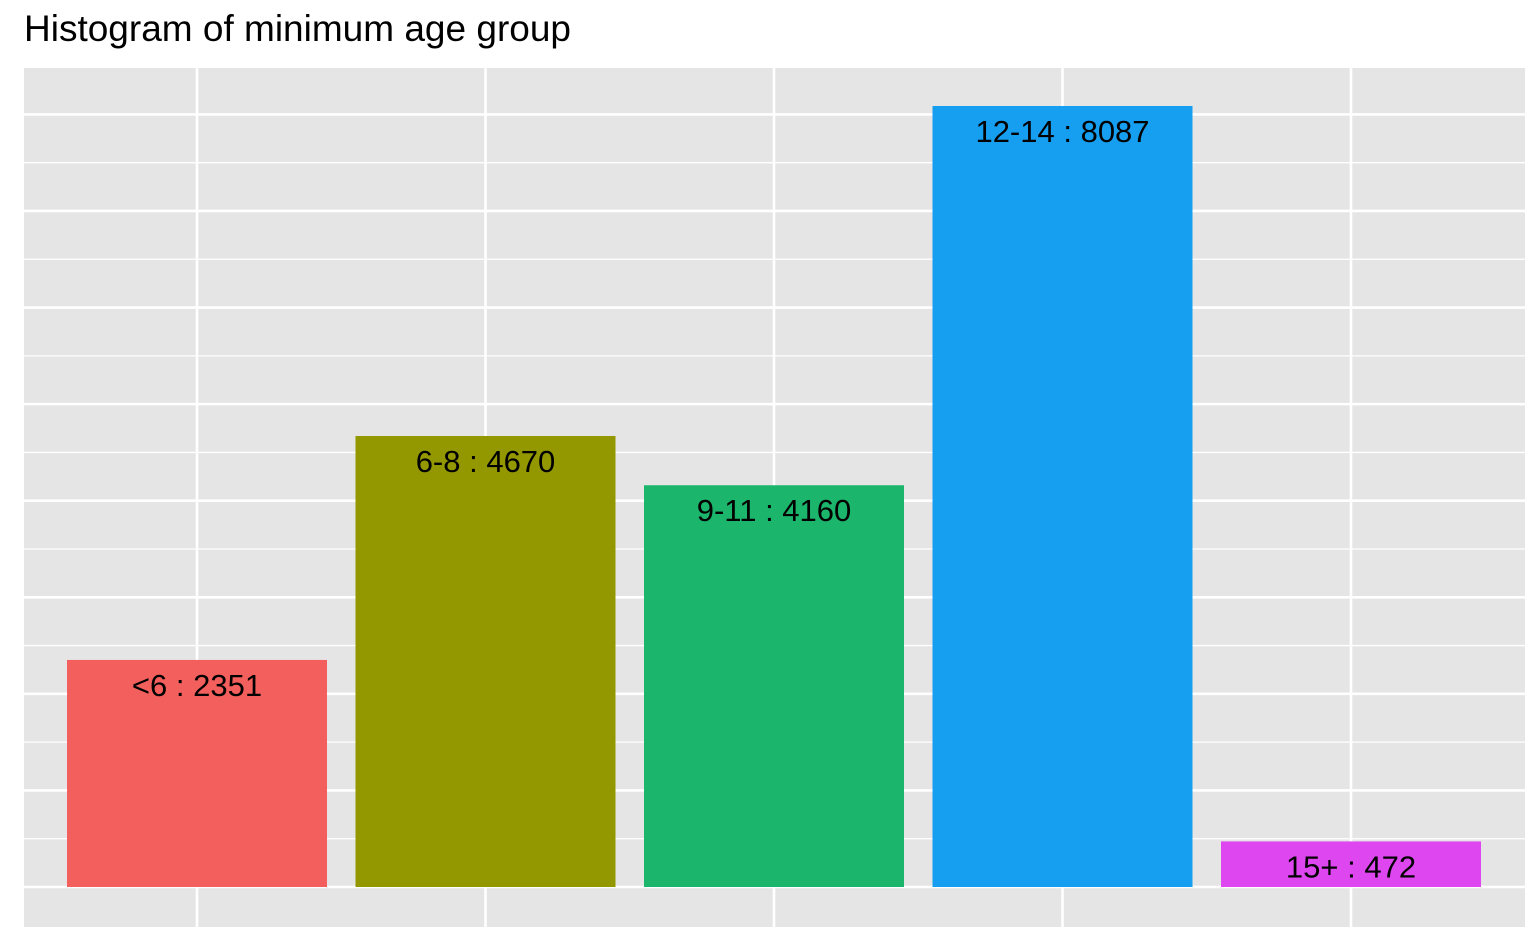  I want to click on bar-label-5: 15+ : 472, so click(1351, 866).